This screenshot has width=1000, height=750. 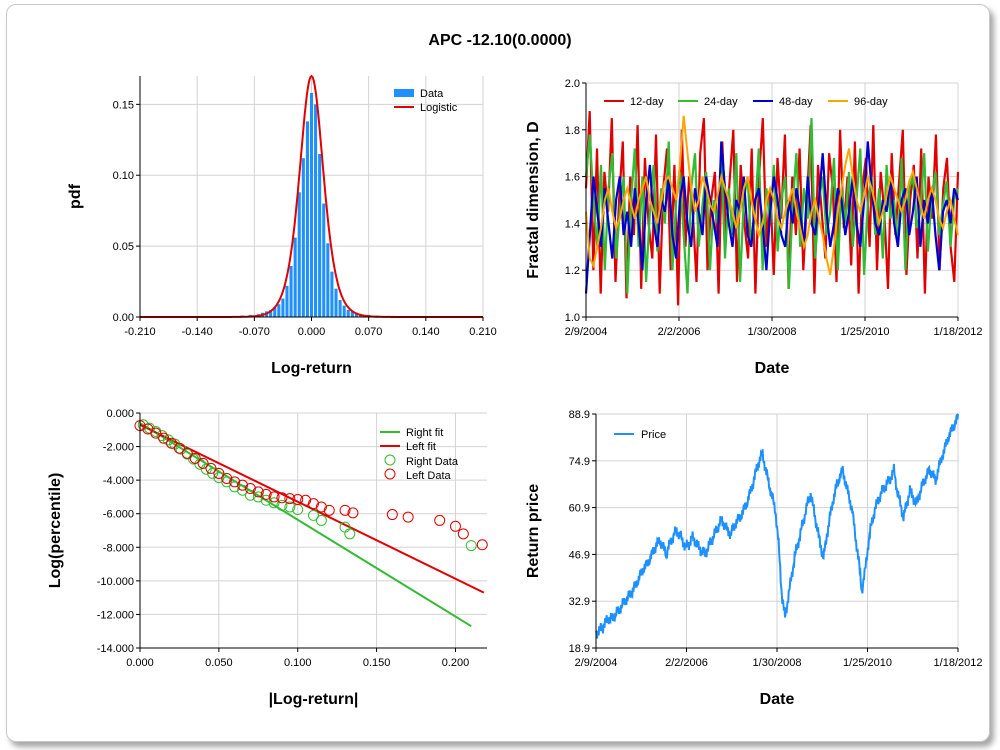 I want to click on fractal-xtick-label: 1/30/2008, so click(x=772, y=332).